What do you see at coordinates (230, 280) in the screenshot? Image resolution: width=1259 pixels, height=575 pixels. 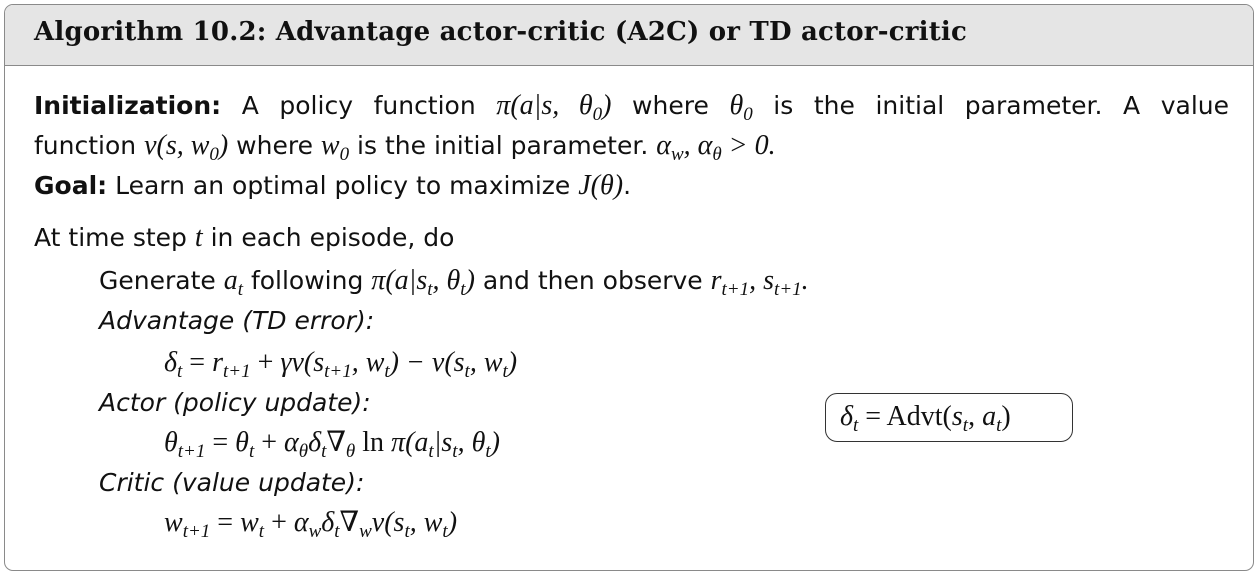 I see `math-segment: a` at bounding box center [230, 280].